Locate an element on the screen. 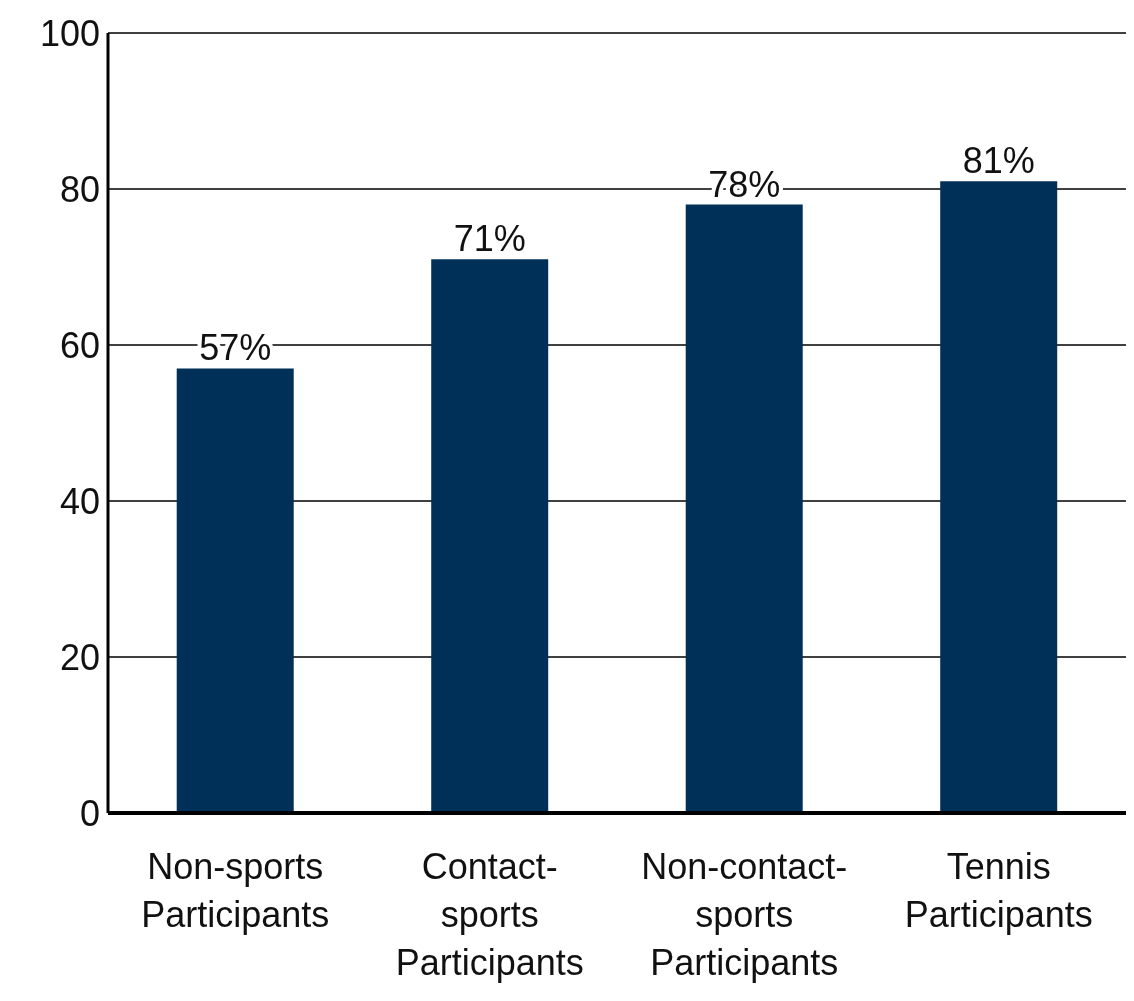 The width and height of the screenshot is (1134, 1001). x-tick-label: Non-contact-sports Participants is located at coordinates (744, 914).